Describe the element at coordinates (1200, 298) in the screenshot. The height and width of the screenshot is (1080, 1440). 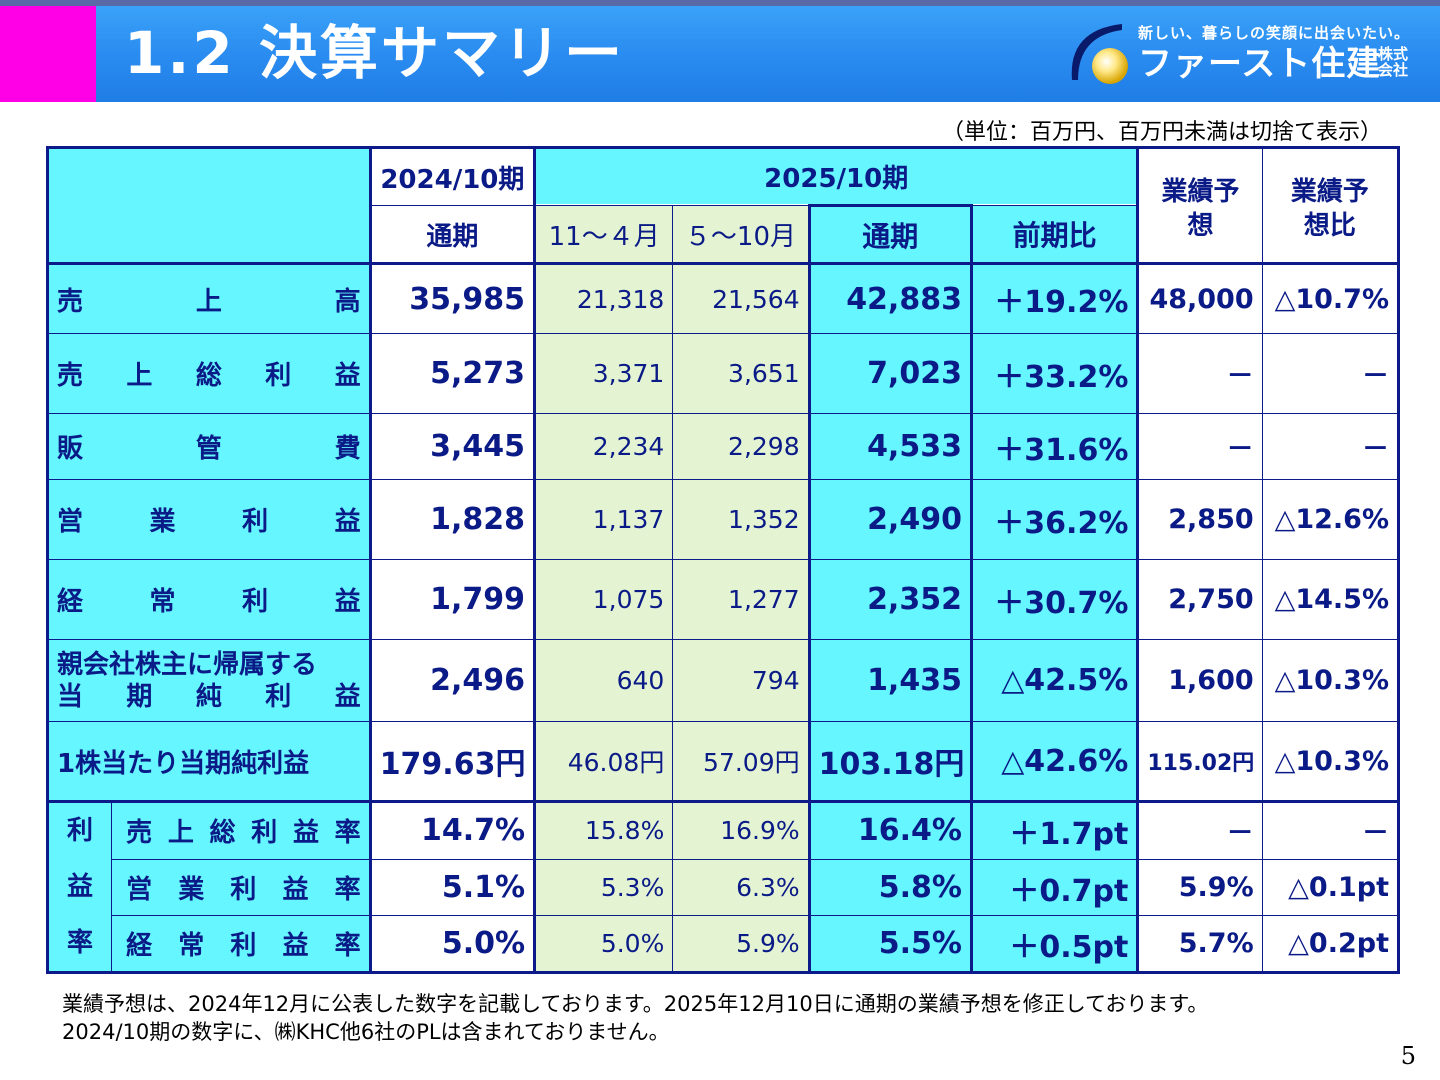
I see `cell-forecast: 48,000` at that location.